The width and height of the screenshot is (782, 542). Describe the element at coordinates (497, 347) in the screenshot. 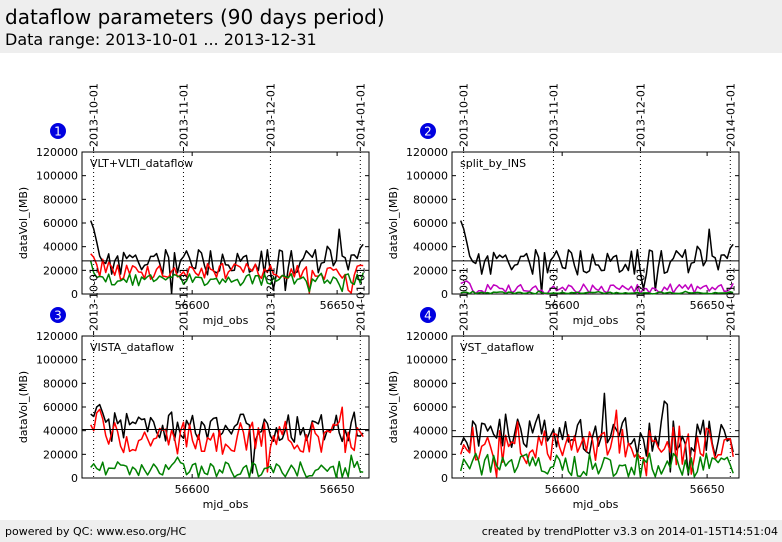

I see `panel-label: VST_dataflow` at that location.